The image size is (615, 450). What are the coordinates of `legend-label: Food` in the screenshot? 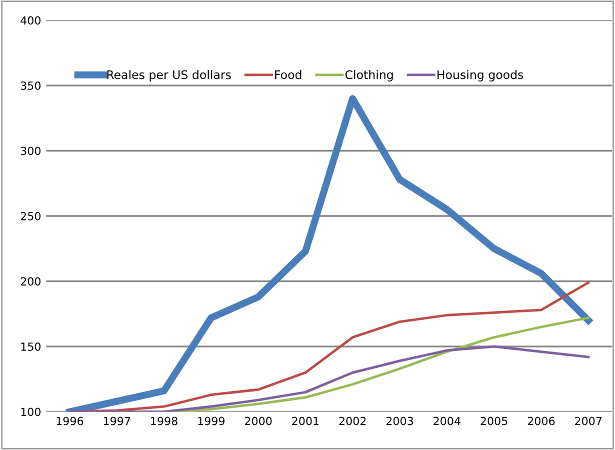 It's located at (288, 75).